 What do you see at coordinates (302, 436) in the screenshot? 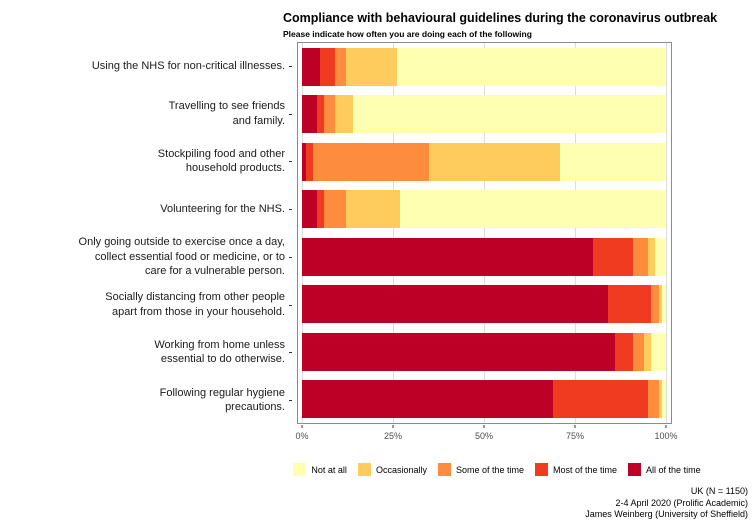
I see `x-tick-label: 0%` at bounding box center [302, 436].